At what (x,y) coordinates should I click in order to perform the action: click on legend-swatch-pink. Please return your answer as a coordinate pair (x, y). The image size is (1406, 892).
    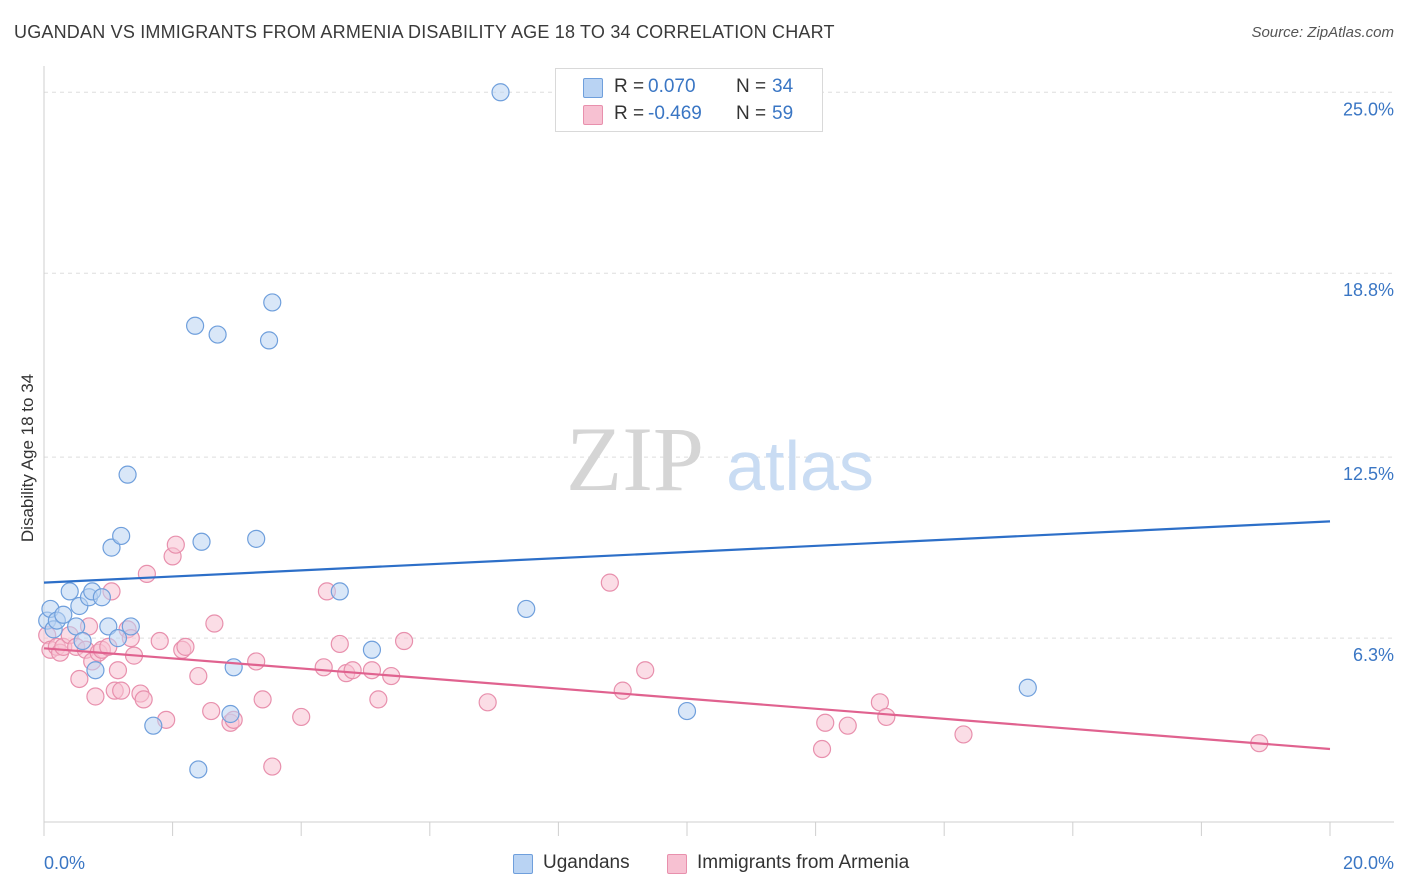
    Looking at the image, I should click on (593, 115).